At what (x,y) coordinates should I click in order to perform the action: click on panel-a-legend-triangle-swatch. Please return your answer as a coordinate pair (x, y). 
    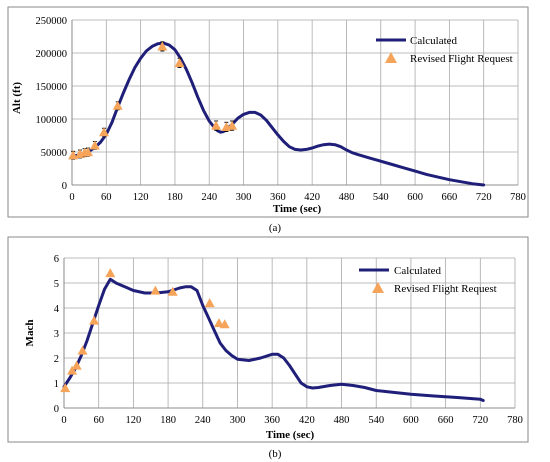
    Looking at the image, I should click on (391, 57).